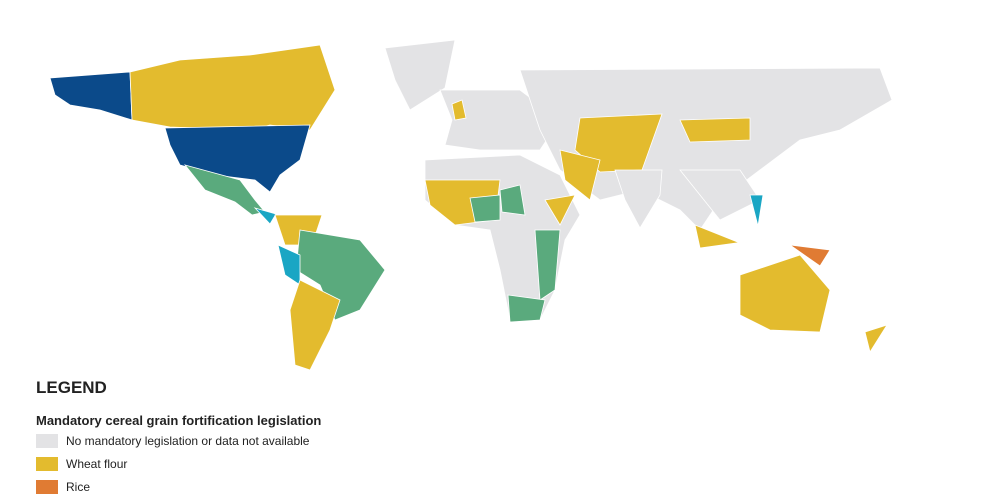 The height and width of the screenshot is (500, 1000). I want to click on alaska, so click(91, 96).